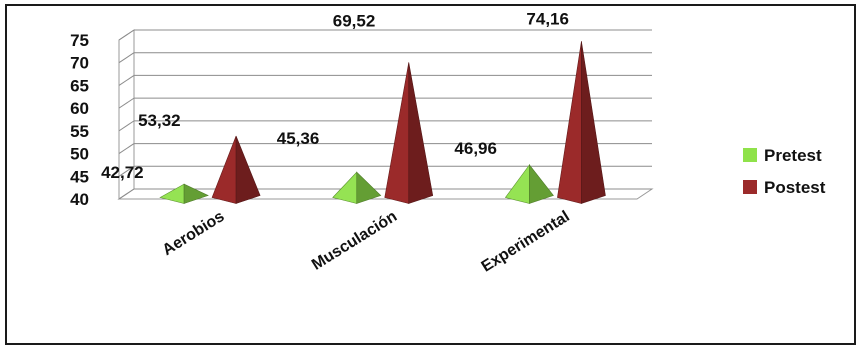 This screenshot has width=863, height=351. Describe the element at coordinates (354, 20) in the screenshot. I see `data-label: 69,52` at that location.